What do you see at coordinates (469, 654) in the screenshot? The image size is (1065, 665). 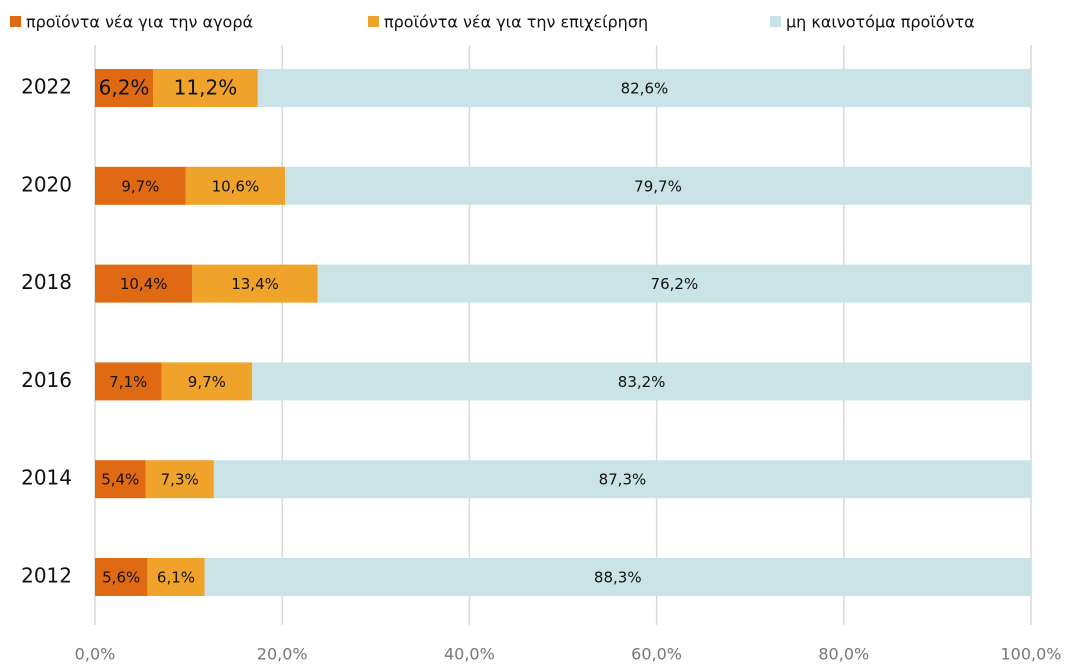 I see `x-tick-label: 40,0%` at bounding box center [469, 654].